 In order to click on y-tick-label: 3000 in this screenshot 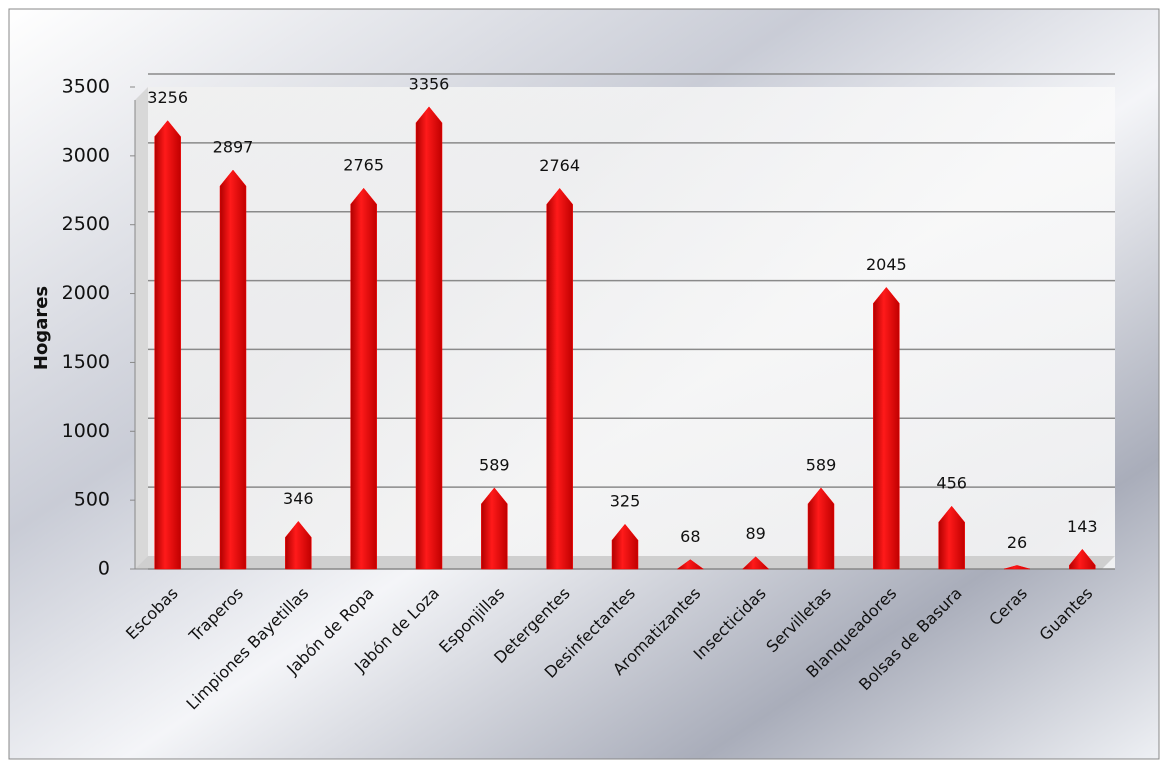, I will do `click(86, 155)`.